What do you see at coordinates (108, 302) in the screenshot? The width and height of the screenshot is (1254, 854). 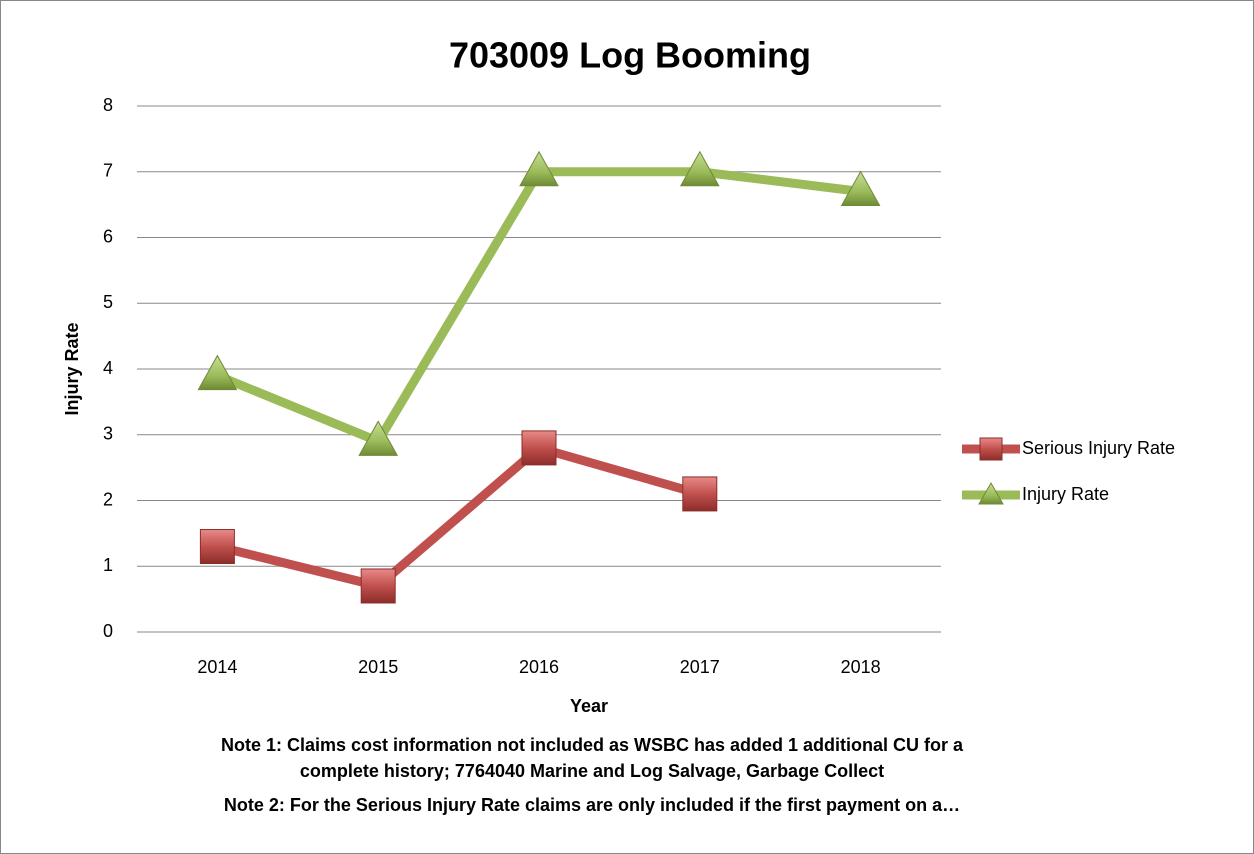 I see `y-tick-label: 5` at bounding box center [108, 302].